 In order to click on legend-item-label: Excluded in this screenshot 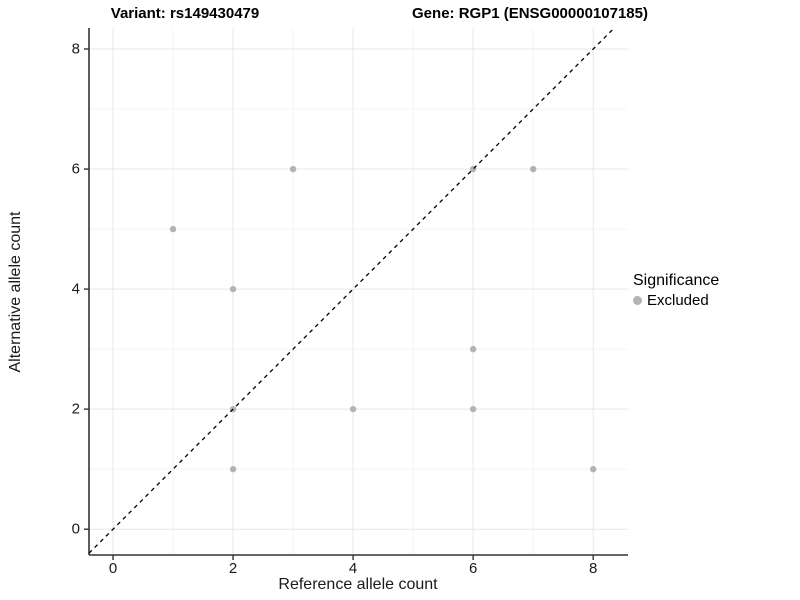, I will do `click(678, 300)`.